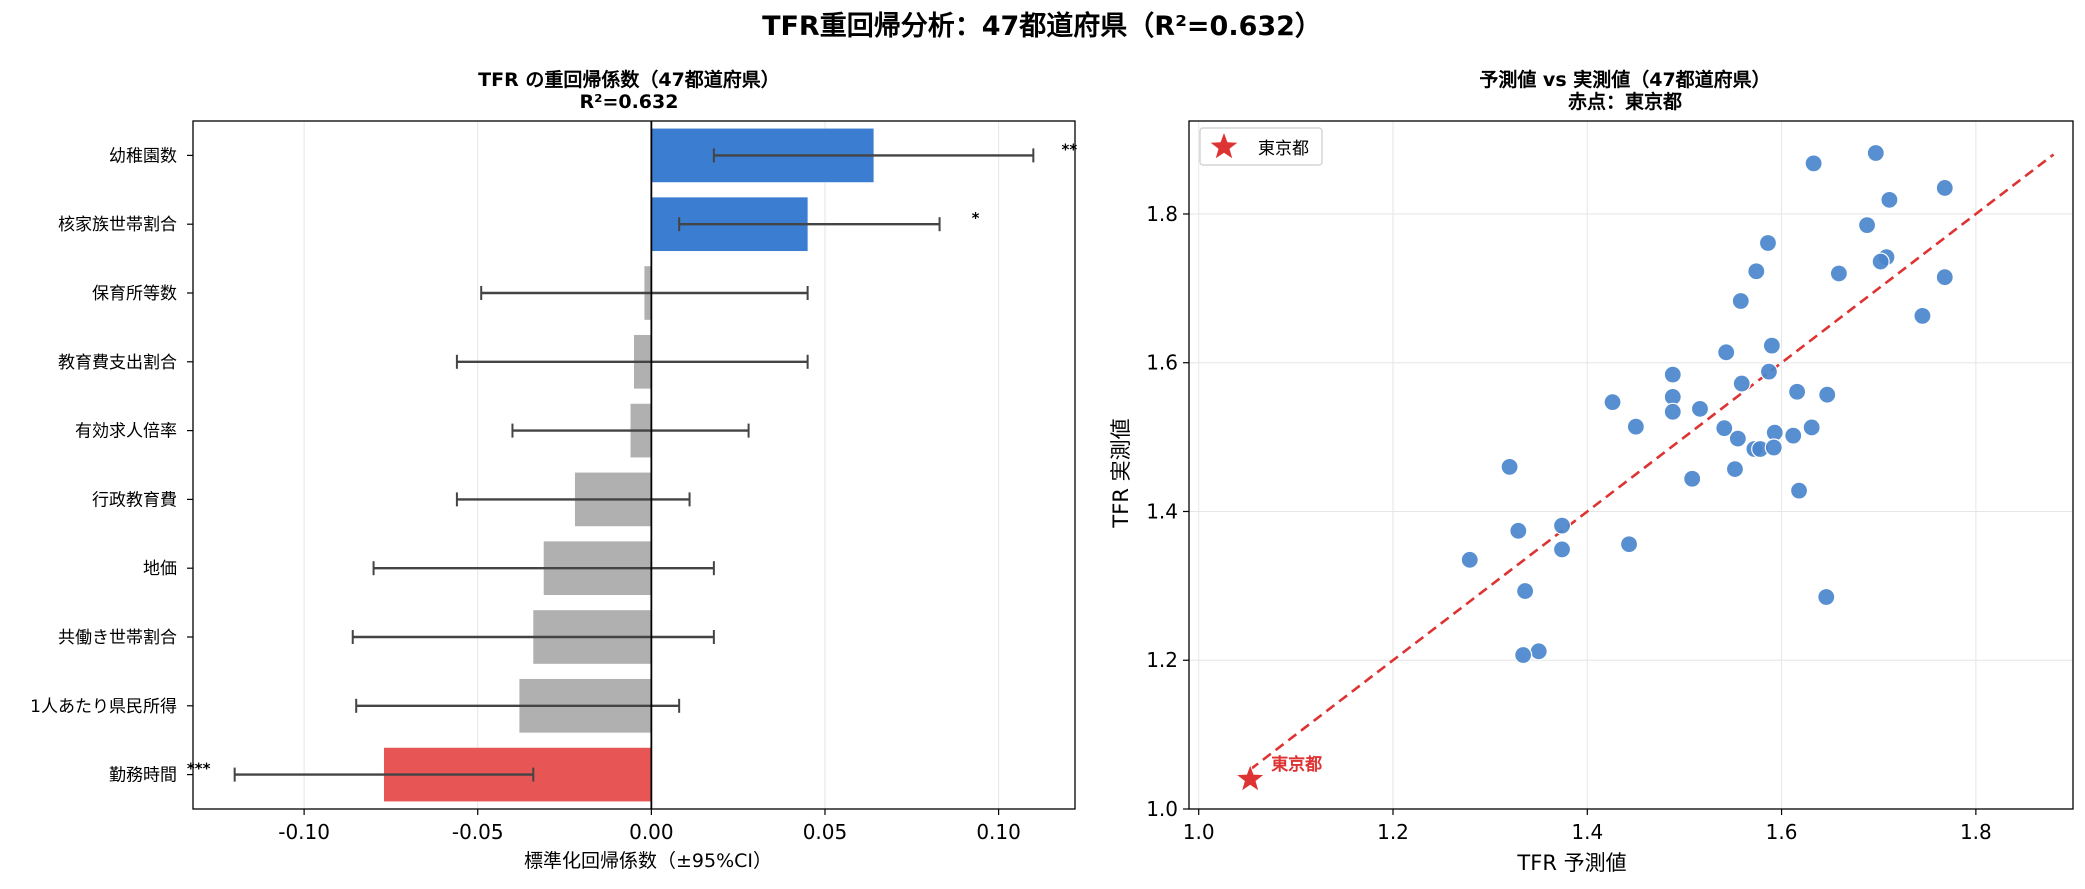 Image resolution: width=2085 pixels, height=889 pixels. I want to click on category-label: 有効求人倍率, so click(126, 432).